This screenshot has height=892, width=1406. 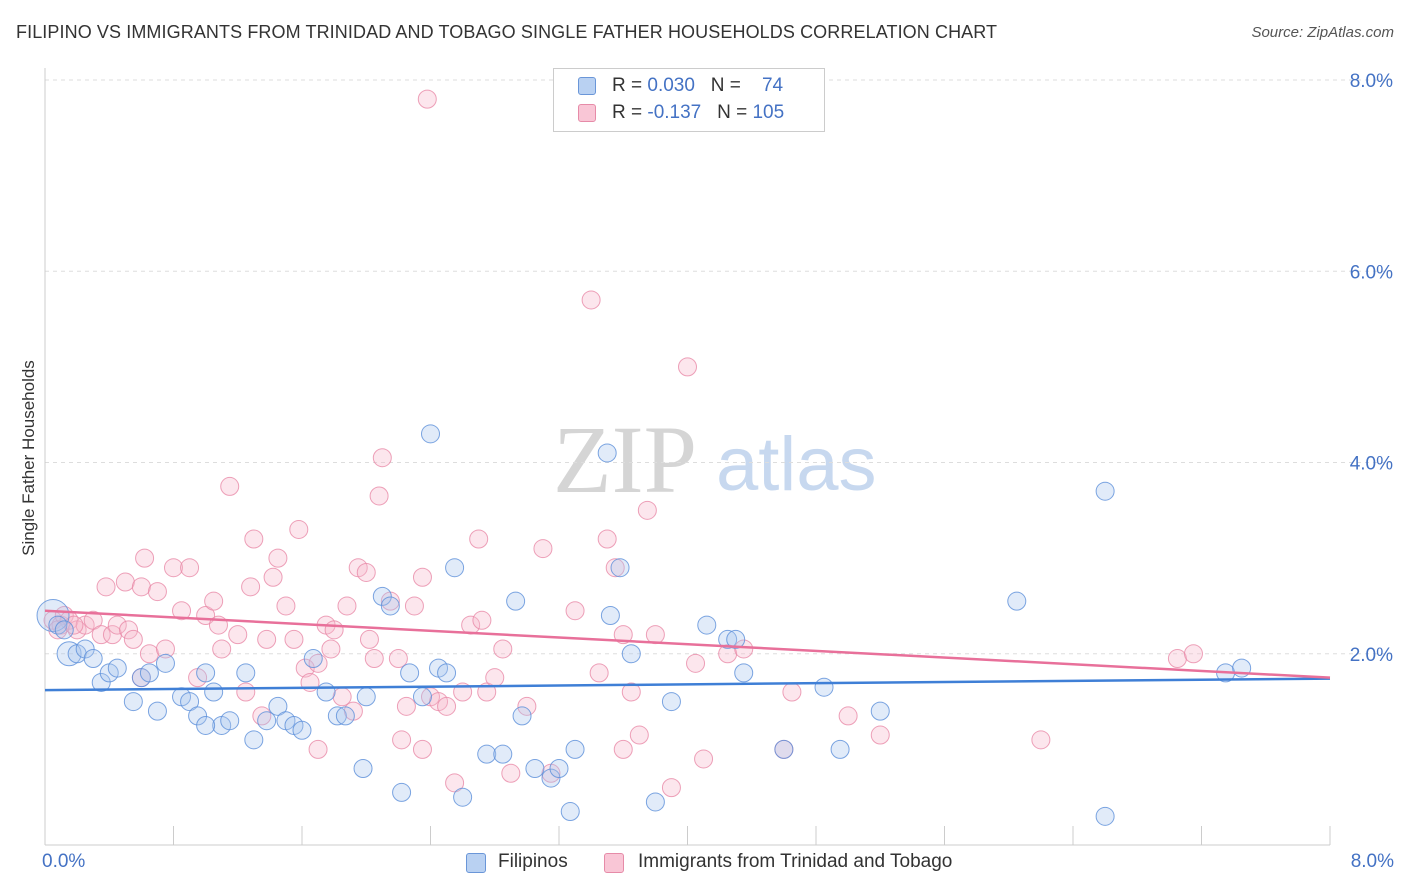 What do you see at coordinates (1371, 81) in the screenshot?
I see `y-tick-label-3: 8.0%` at bounding box center [1371, 81].